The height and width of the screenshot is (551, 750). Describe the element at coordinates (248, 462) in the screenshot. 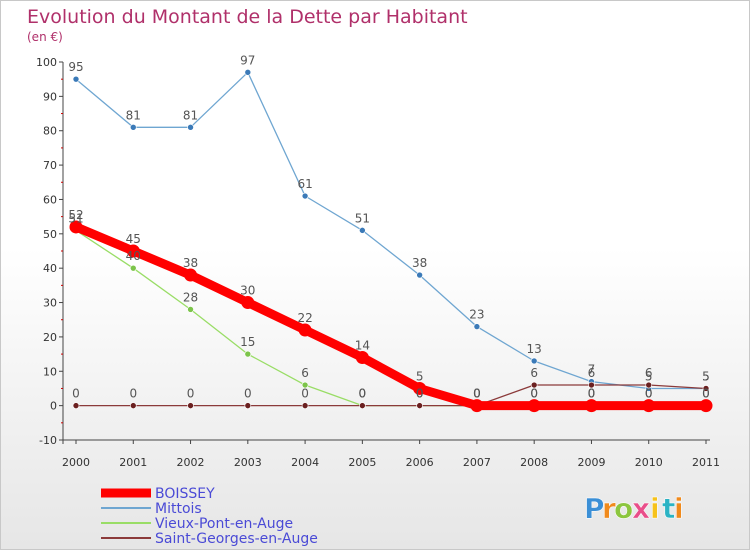

I see `x-tick-label: 2003` at that location.